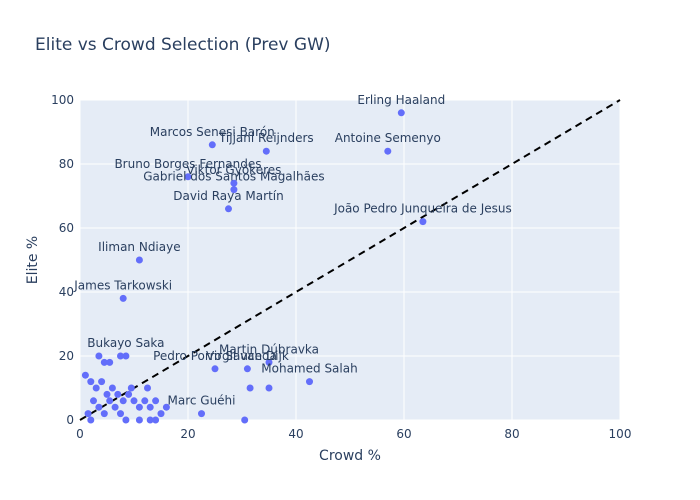 The height and width of the screenshot is (500, 700). I want to click on x-tick-label: 0, so click(80, 434).